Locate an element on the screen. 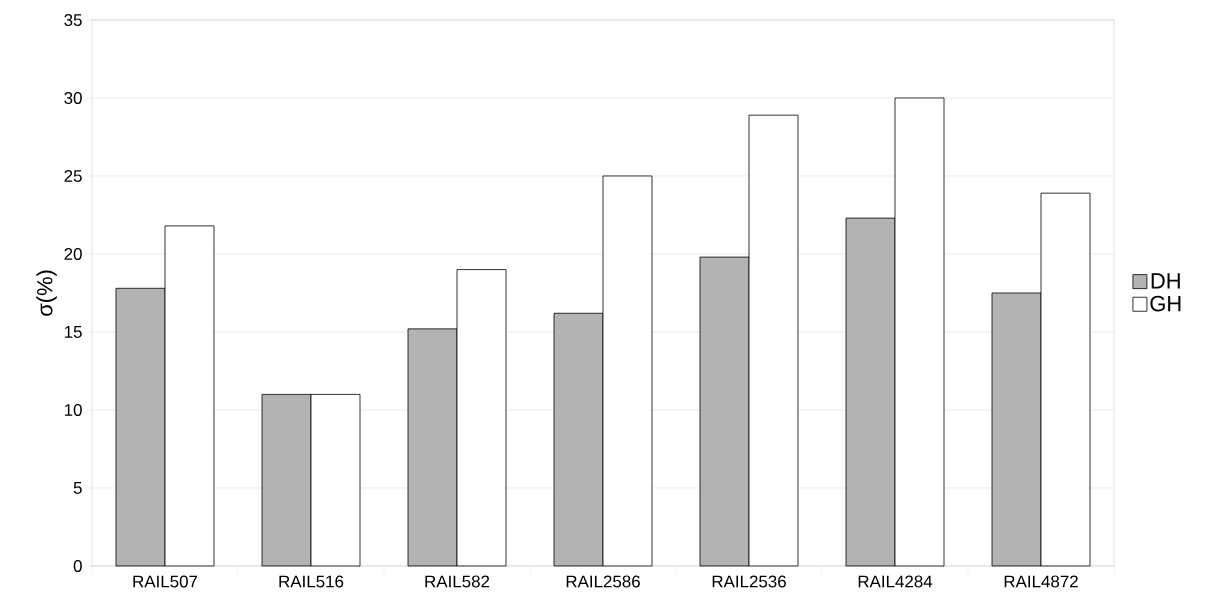  y-tick-label: 25 is located at coordinates (73, 175).